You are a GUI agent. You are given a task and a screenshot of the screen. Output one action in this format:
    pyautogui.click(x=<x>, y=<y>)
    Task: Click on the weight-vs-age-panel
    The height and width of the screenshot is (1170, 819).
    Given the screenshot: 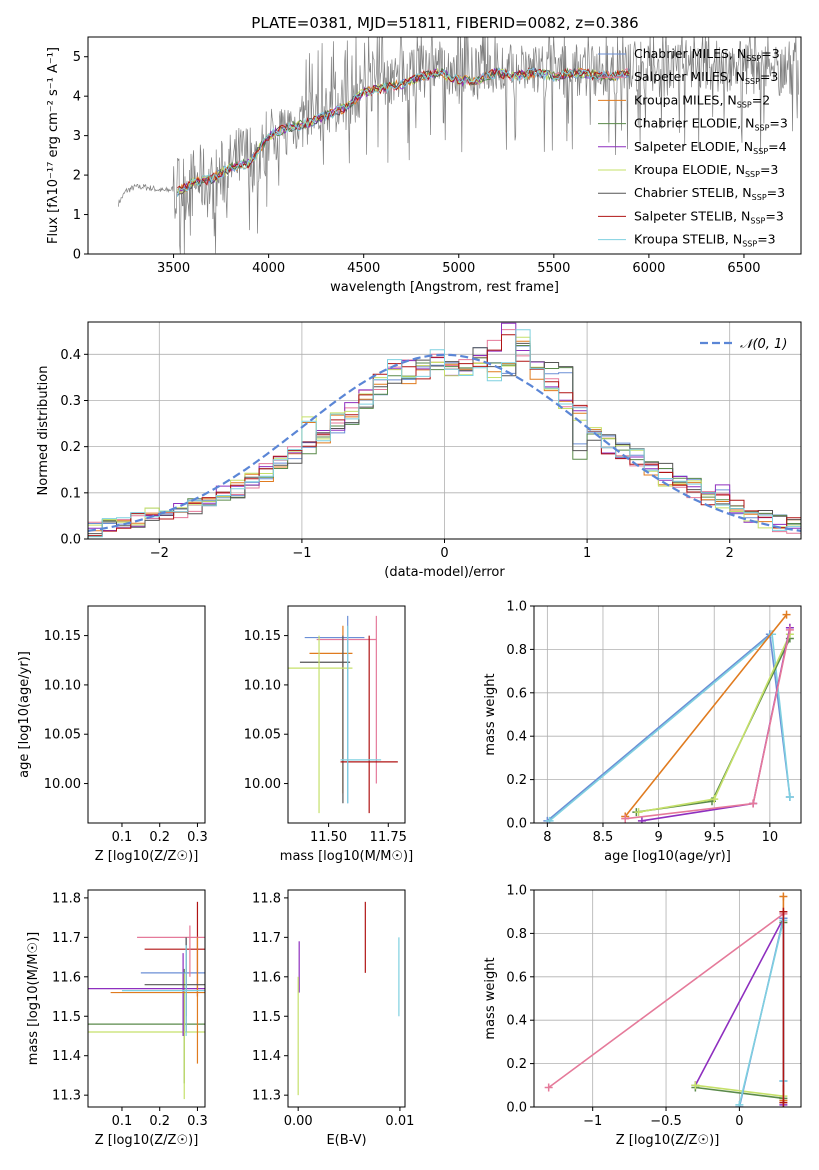 What is the action you would take?
    pyautogui.click(x=667, y=714)
    